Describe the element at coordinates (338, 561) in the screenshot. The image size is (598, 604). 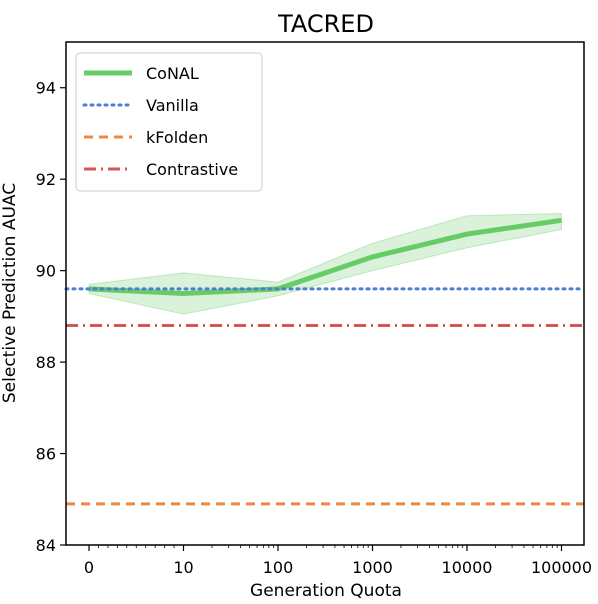
I see `x-axis: 0 10 100 1000 10000 100000` at that location.